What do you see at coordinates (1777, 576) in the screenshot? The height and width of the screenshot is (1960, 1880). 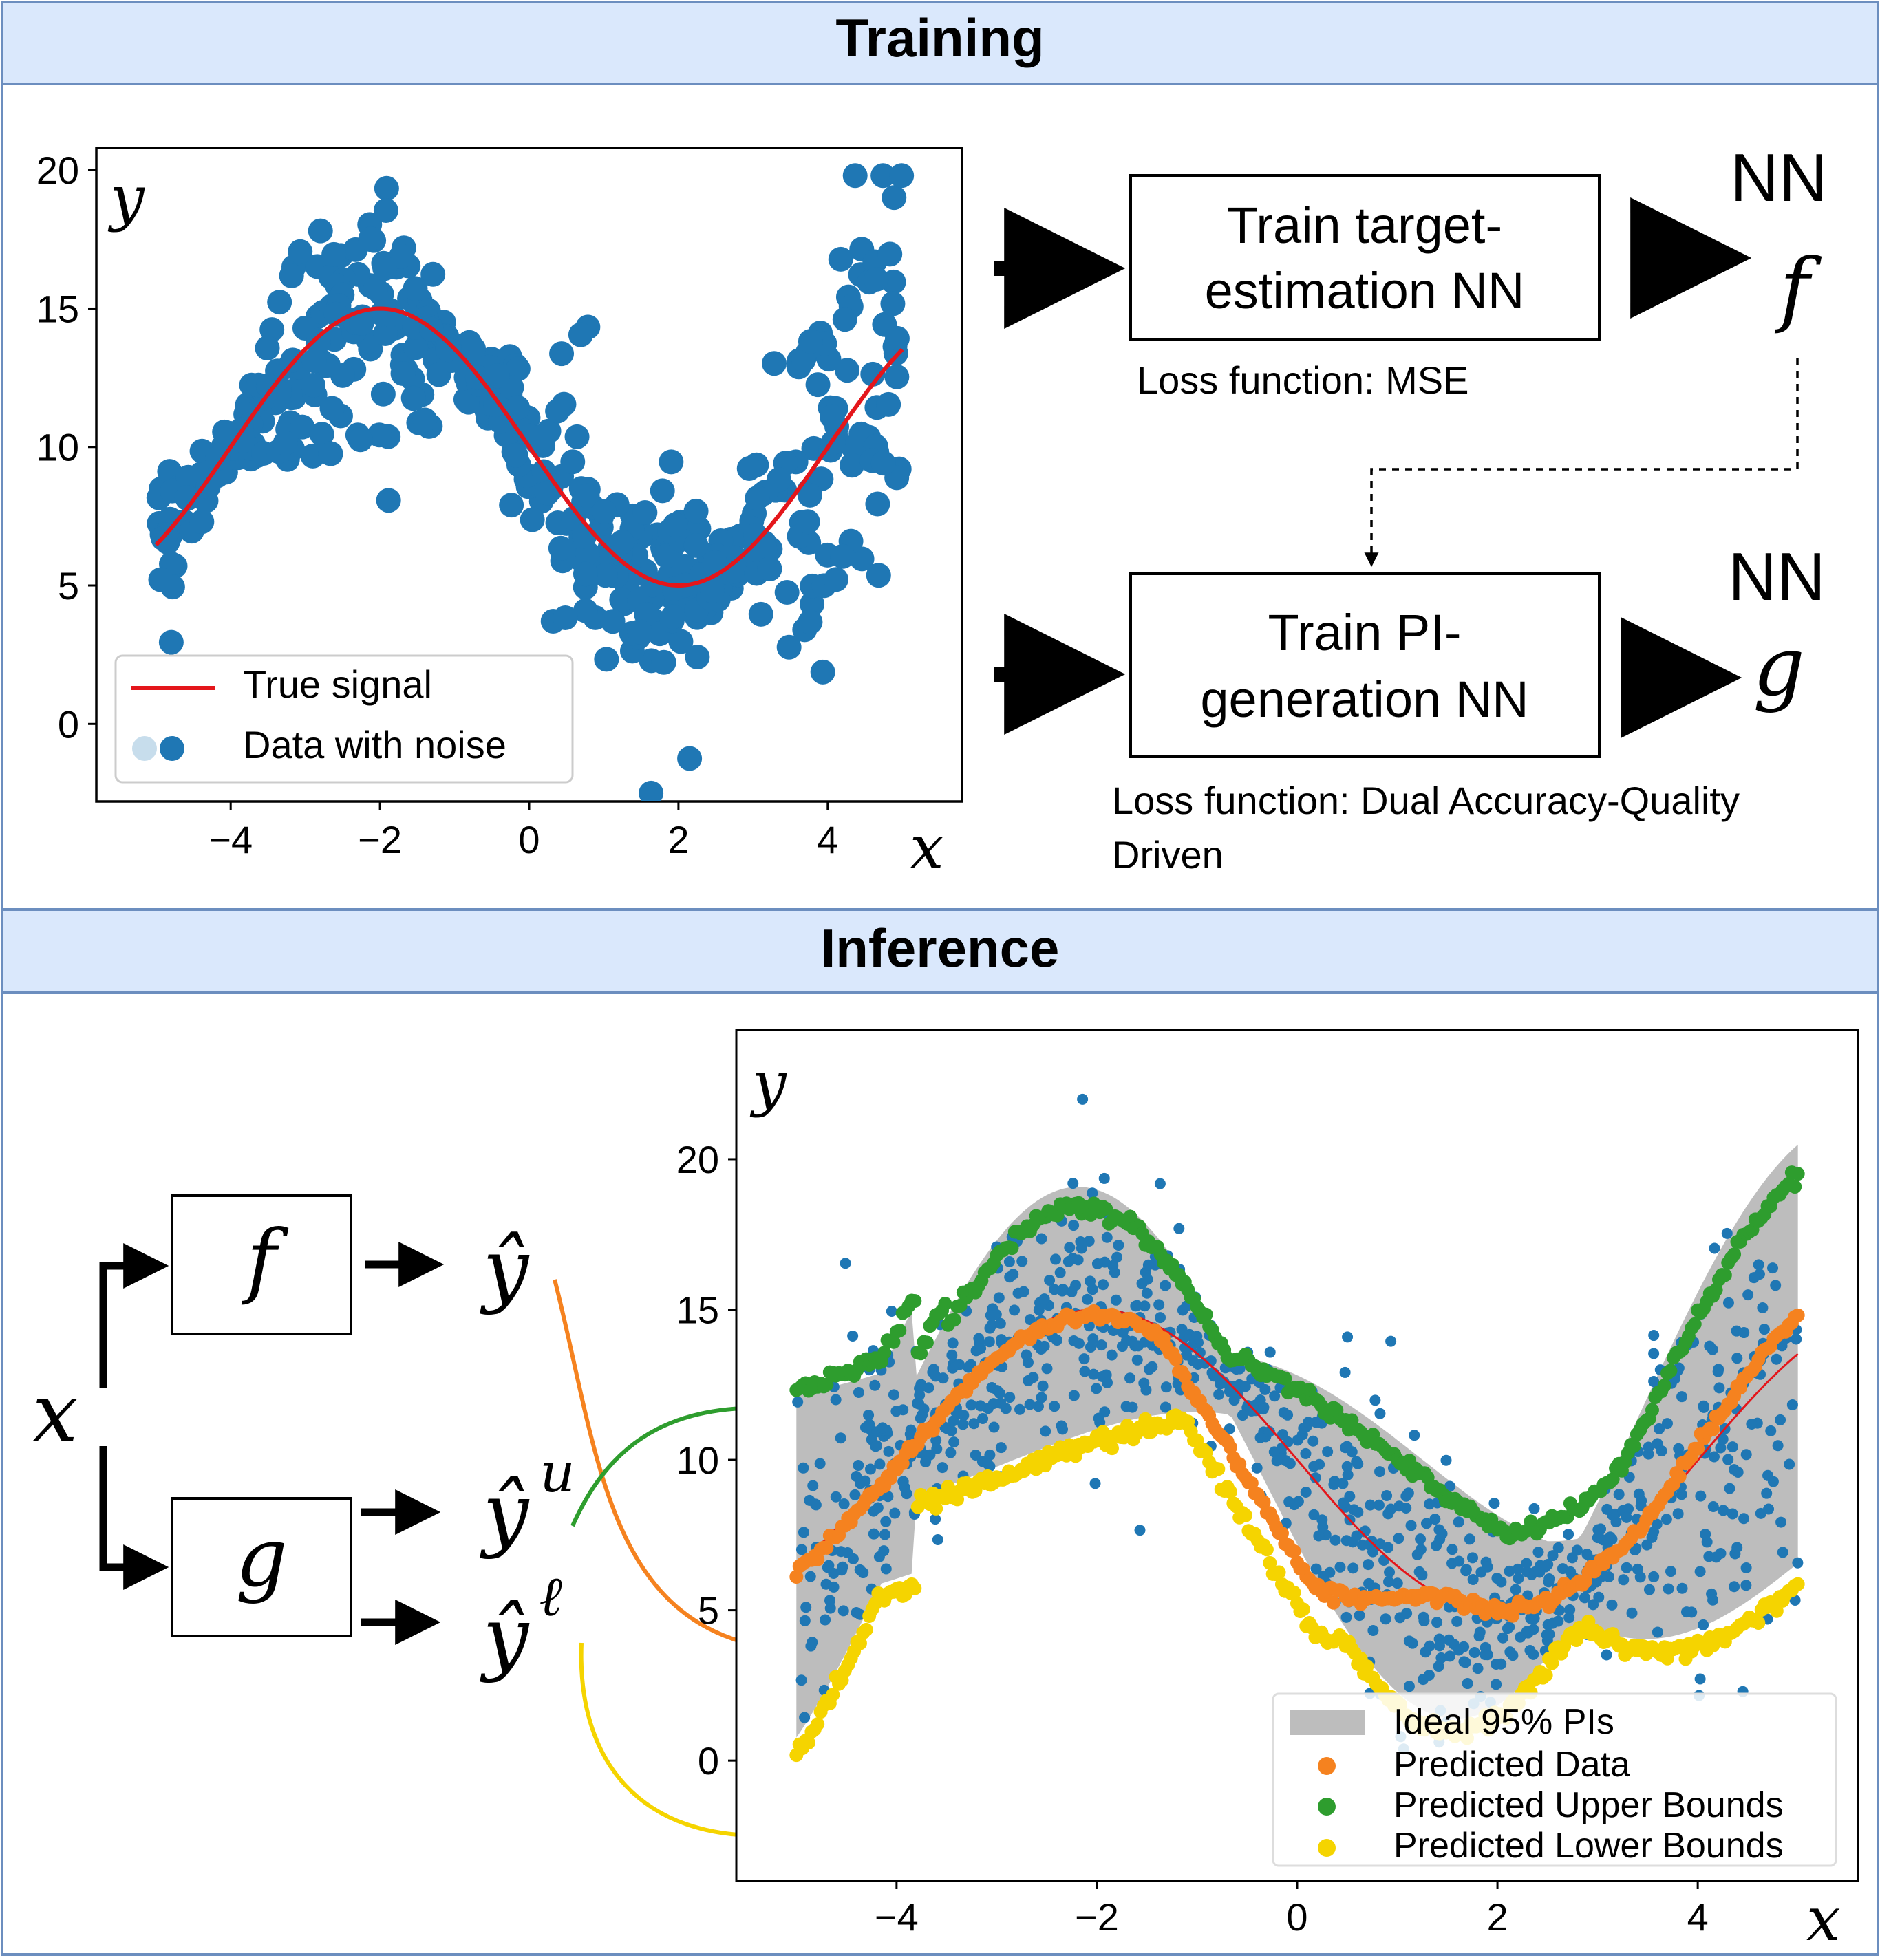 I see `nn-label-g: NN` at bounding box center [1777, 576].